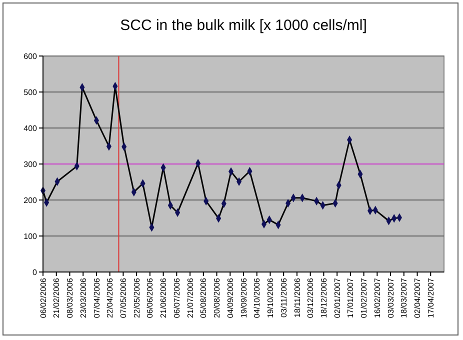  I want to click on x-tick-label: 17/01/2007, so click(351, 297).